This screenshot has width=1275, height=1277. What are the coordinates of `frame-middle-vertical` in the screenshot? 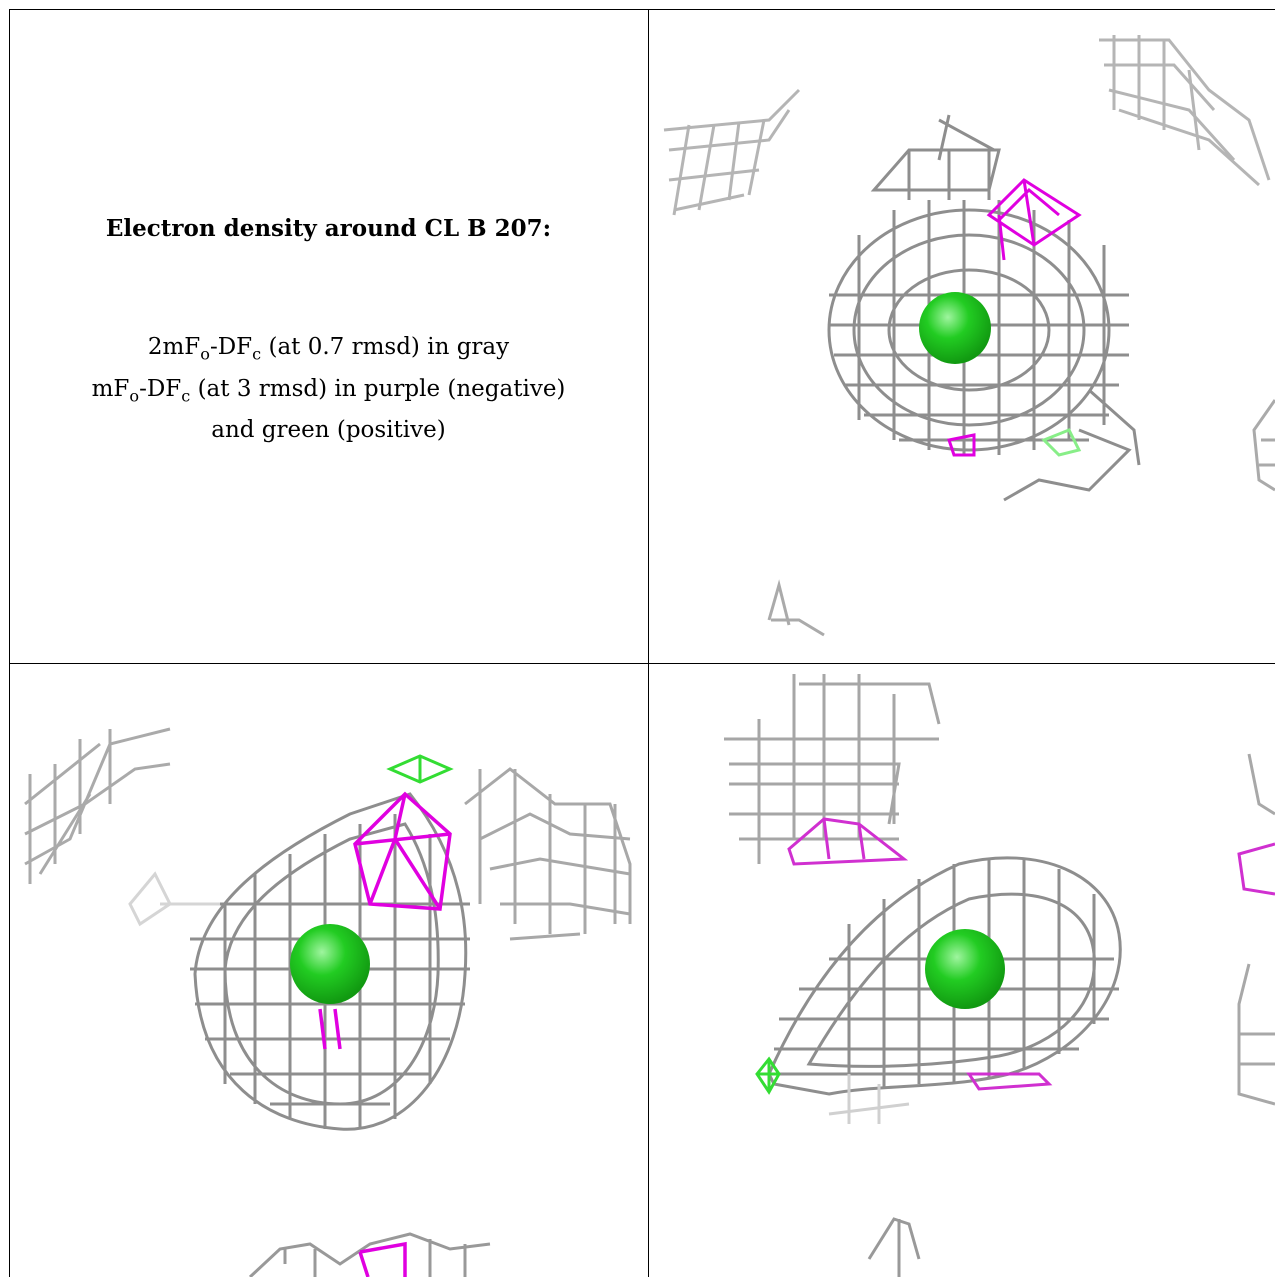 It's located at (648, 643).